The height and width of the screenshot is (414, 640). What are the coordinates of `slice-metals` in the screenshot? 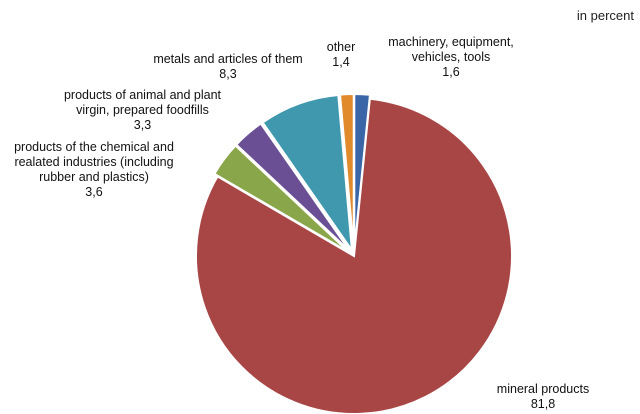 It's located at (307, 174).